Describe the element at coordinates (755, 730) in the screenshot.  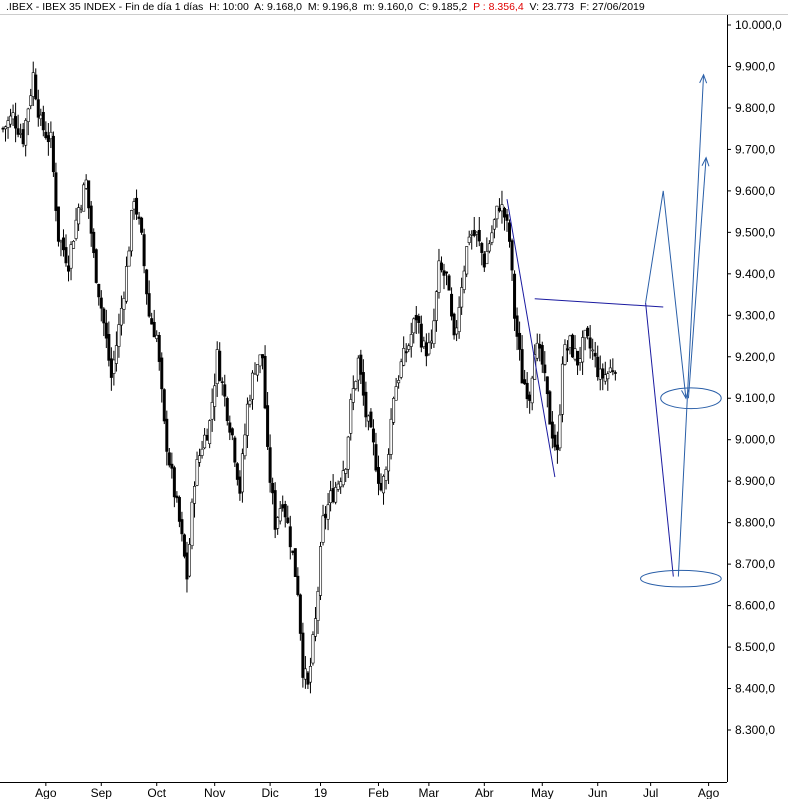
I see `y-tick-label: 8.300,0` at that location.